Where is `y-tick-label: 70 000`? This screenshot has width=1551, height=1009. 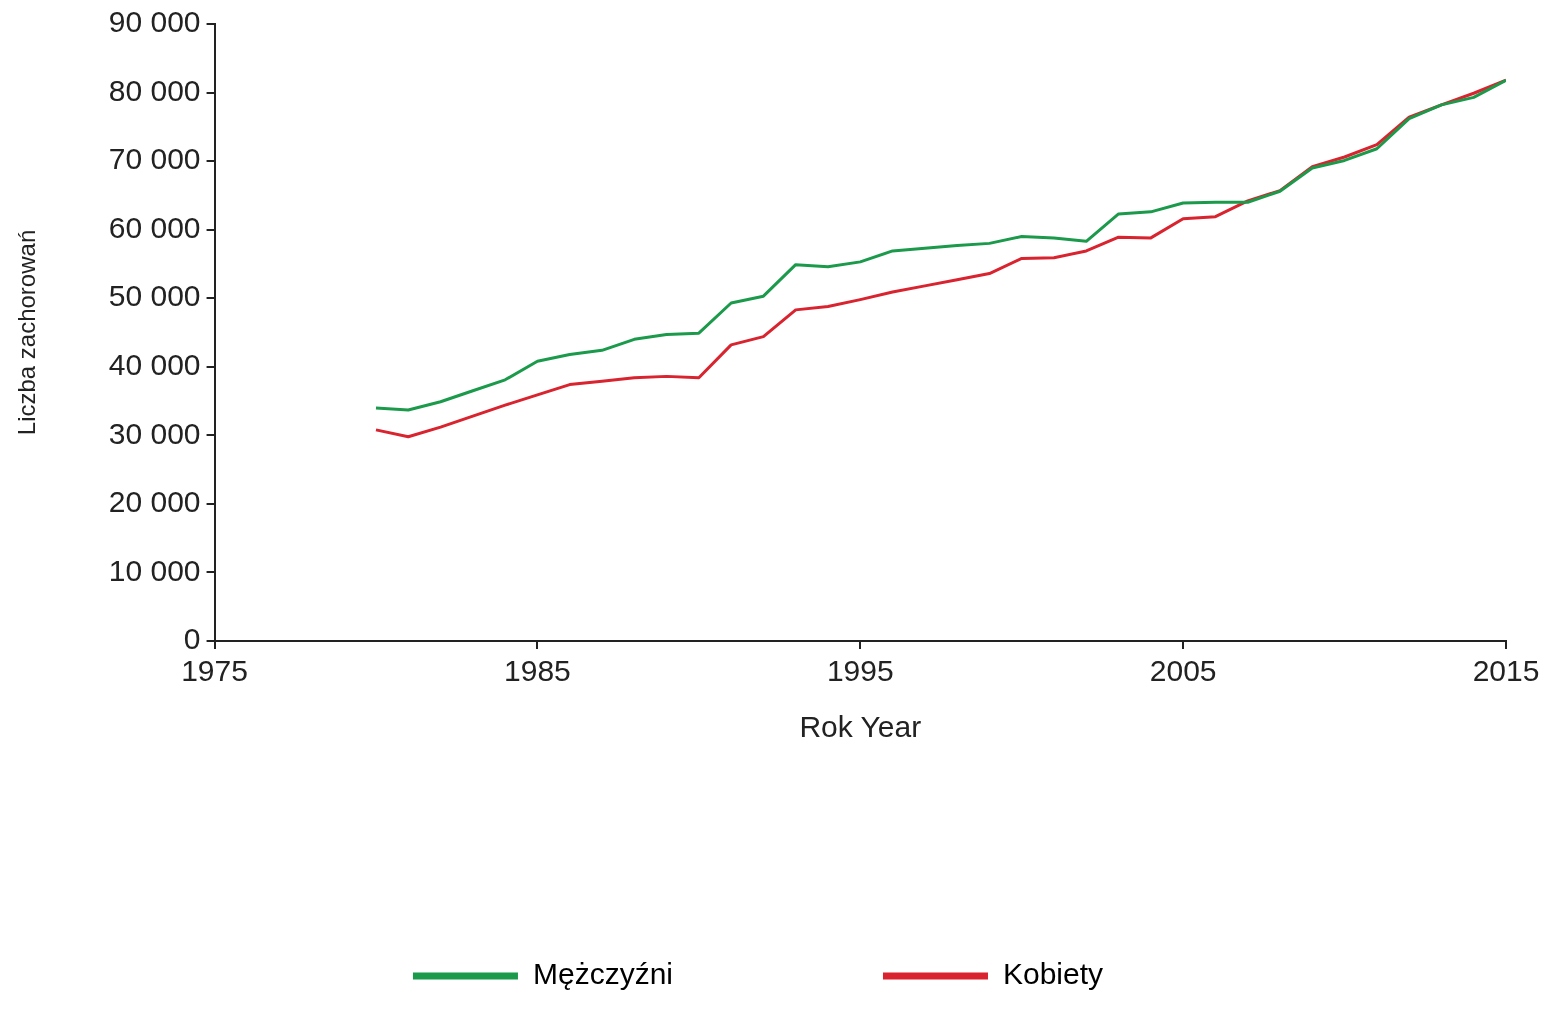 y-tick-label: 70 000 is located at coordinates (154, 159).